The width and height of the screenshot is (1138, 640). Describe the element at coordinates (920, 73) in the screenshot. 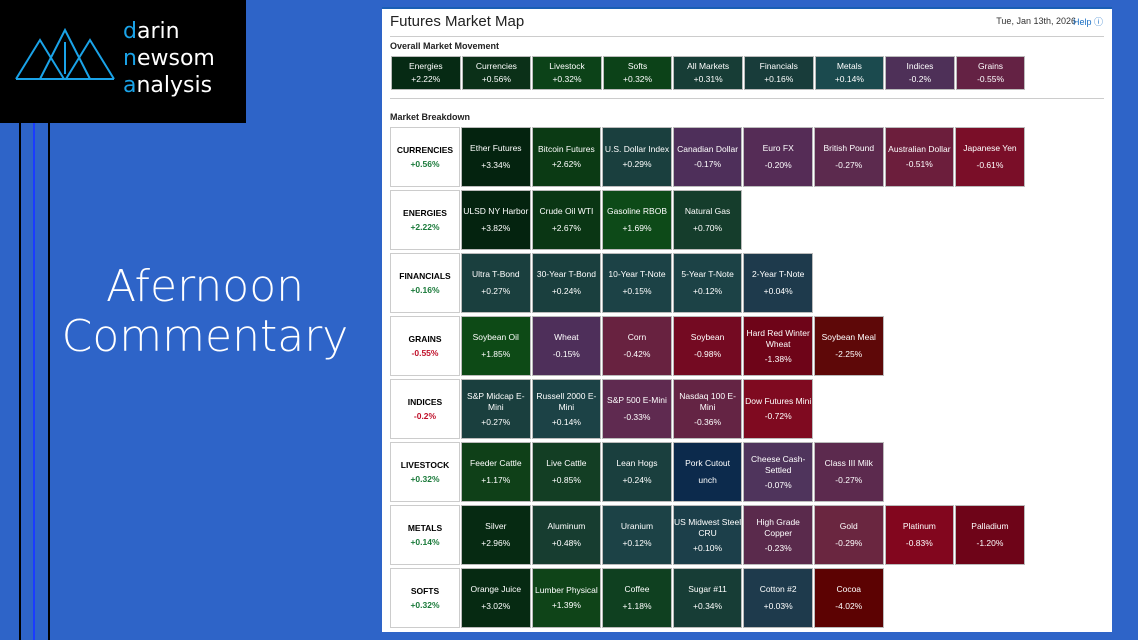

I see `overall-tile: Indices -0.2%` at that location.